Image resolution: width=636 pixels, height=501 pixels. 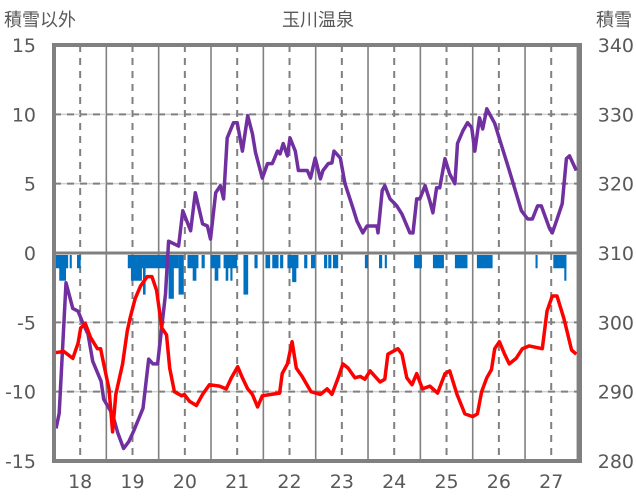 I want to click on y-left-tick-label: 0, so click(x=30, y=254).